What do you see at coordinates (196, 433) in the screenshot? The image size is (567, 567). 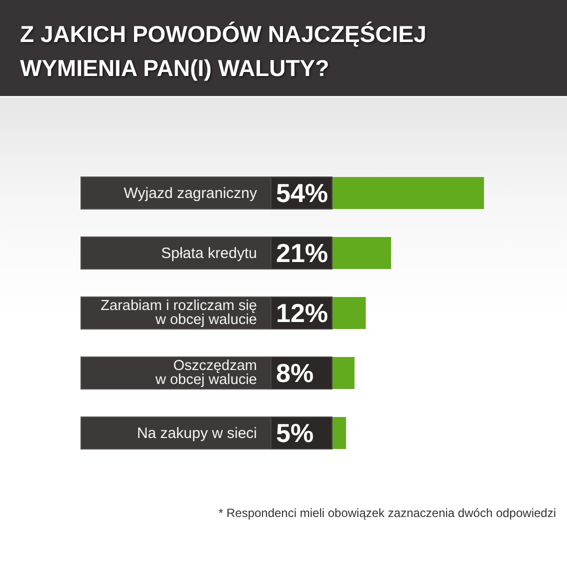 I see `y-tick-label: Na zakupy w sieci` at bounding box center [196, 433].